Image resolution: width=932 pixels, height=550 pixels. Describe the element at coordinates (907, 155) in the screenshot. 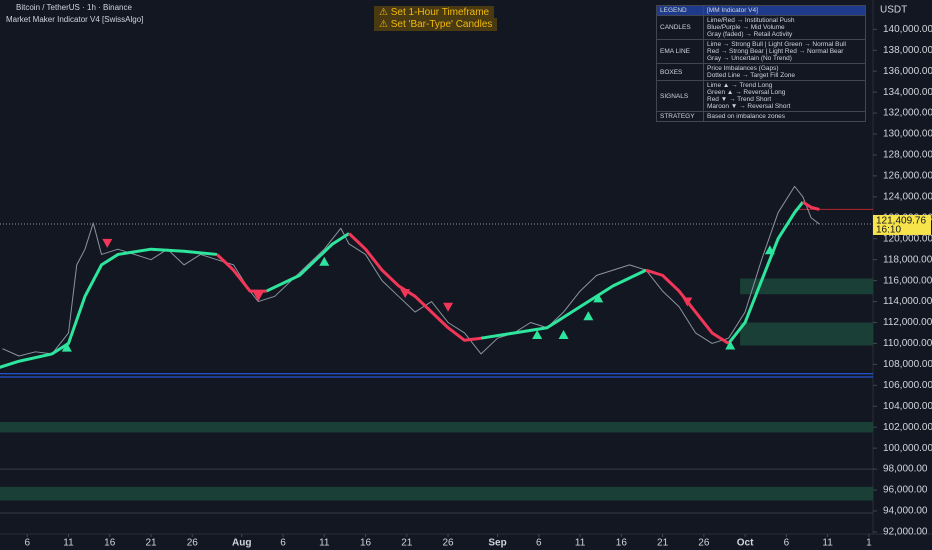

I see `y-tick-label: 128,000.00` at that location.